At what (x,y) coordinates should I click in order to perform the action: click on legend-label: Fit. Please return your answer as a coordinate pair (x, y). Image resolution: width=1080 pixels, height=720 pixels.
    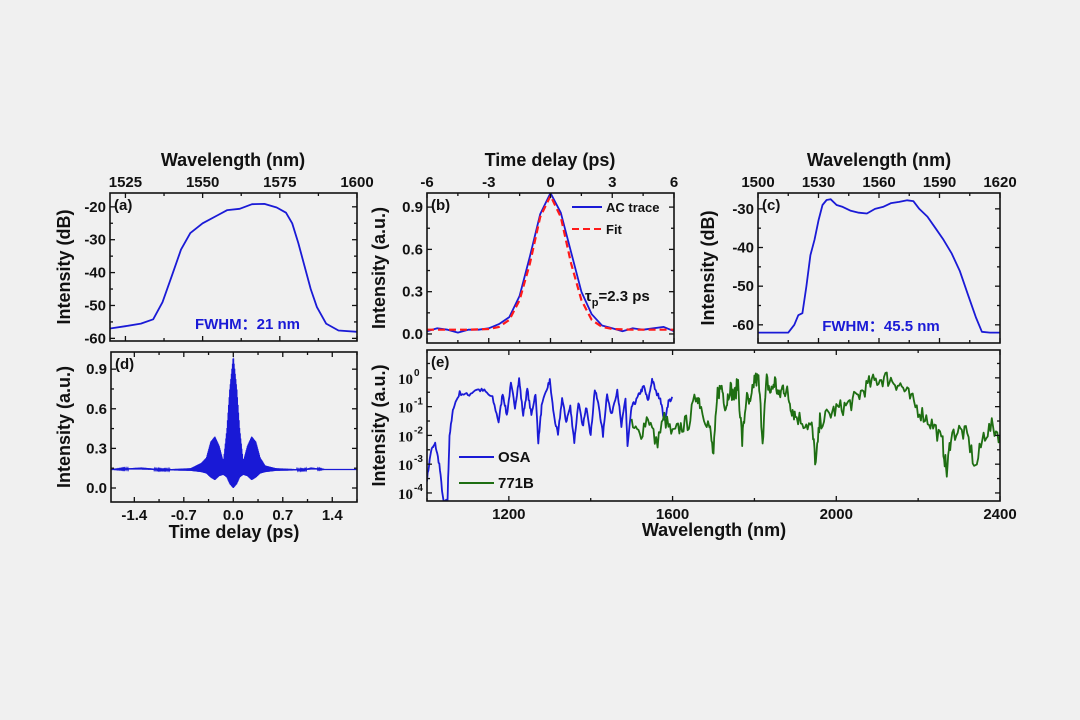
    Looking at the image, I should click on (614, 229).